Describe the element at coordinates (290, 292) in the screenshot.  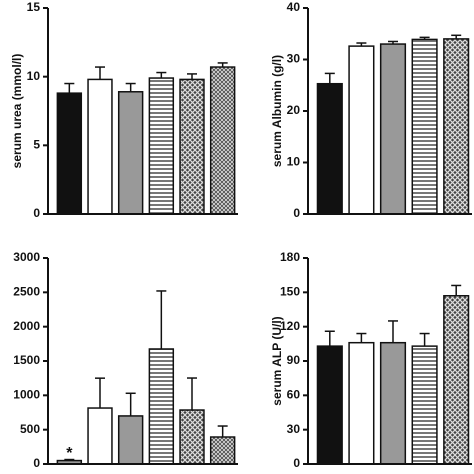
I see `y-tick-label: 150` at that location.